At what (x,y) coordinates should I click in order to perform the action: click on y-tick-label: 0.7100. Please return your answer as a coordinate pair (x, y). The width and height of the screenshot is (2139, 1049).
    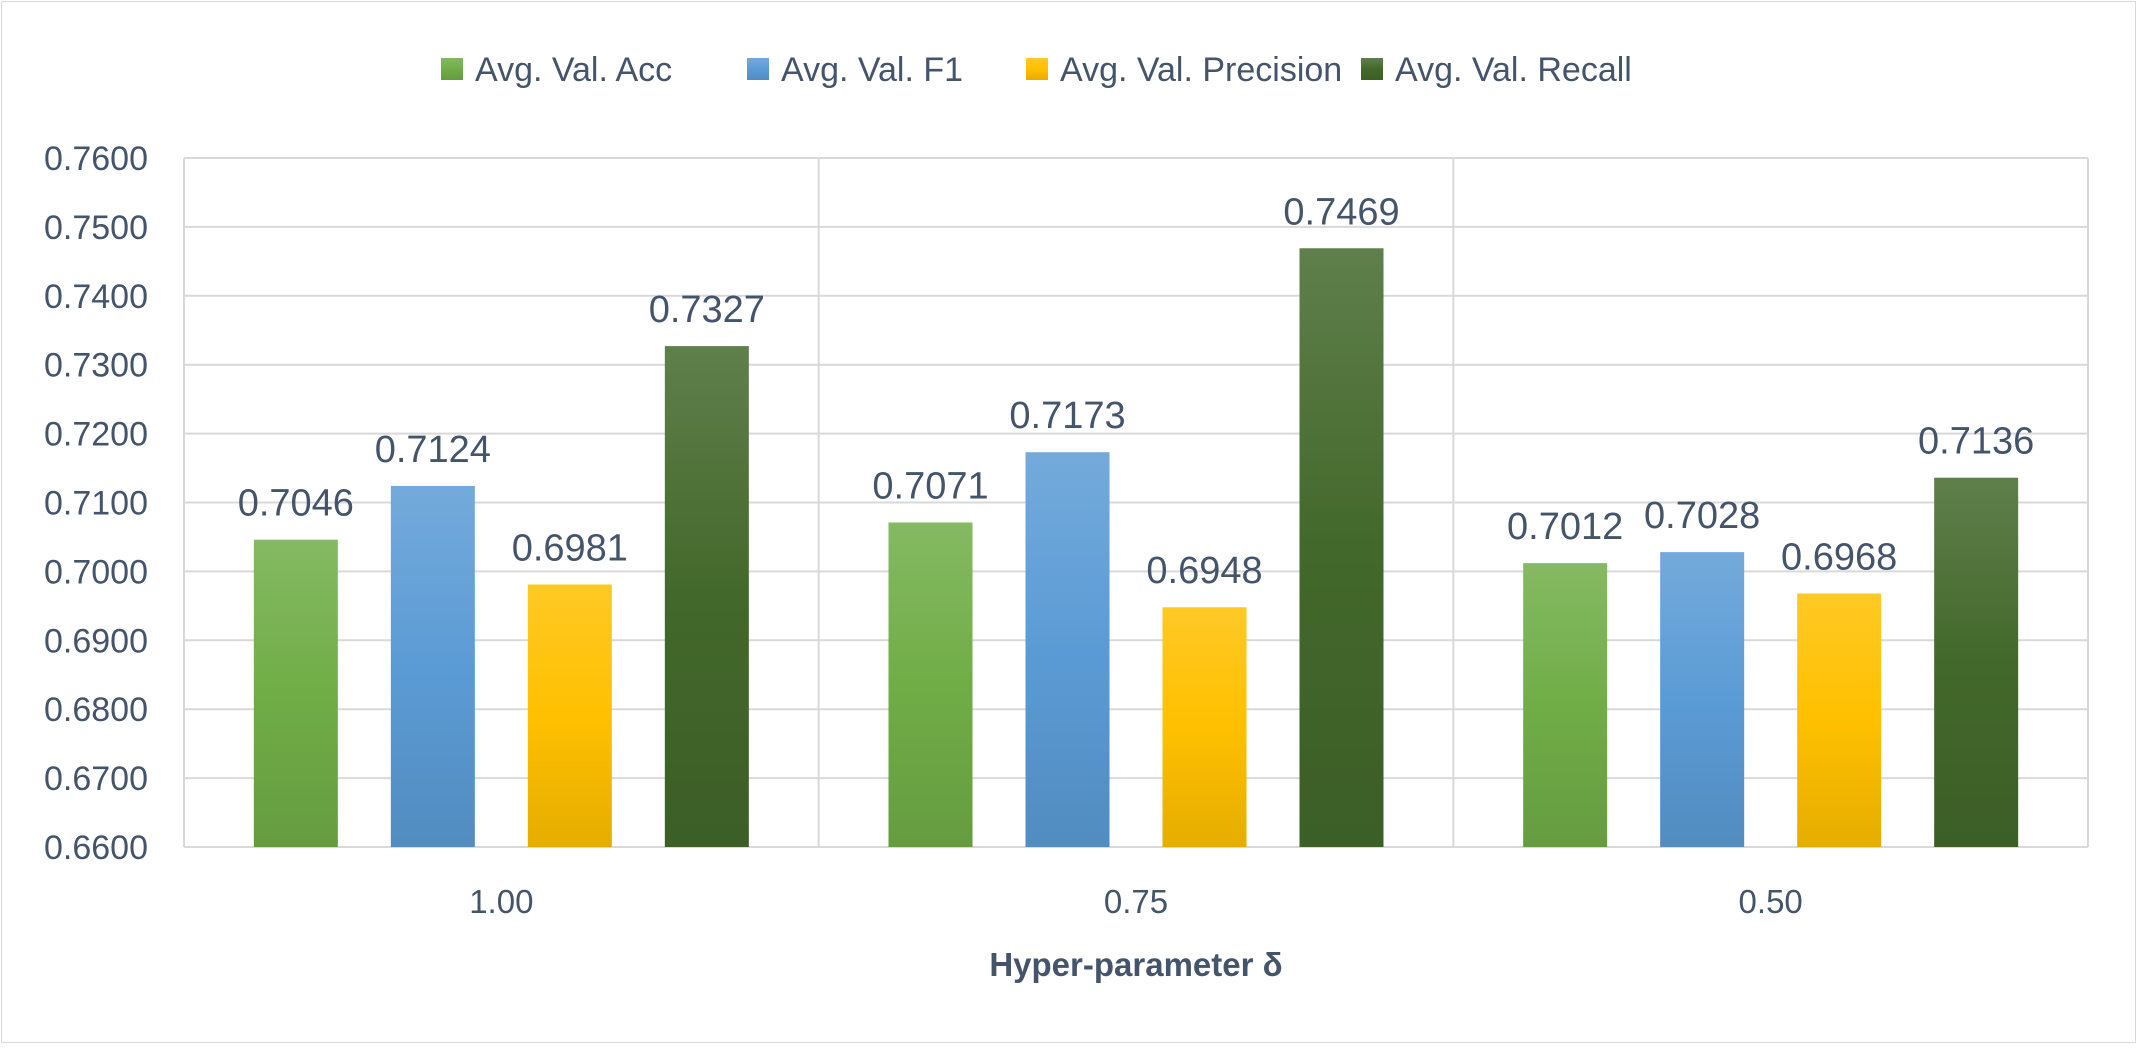
    Looking at the image, I should click on (96, 504).